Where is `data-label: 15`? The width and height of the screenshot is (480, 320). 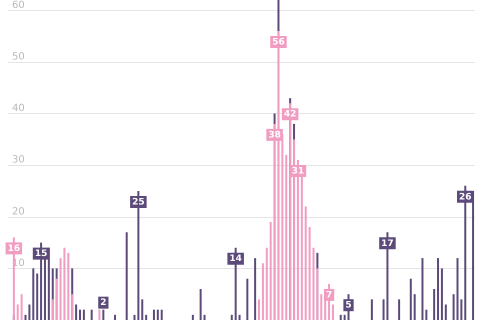
data-label: 15 is located at coordinates (41, 254).